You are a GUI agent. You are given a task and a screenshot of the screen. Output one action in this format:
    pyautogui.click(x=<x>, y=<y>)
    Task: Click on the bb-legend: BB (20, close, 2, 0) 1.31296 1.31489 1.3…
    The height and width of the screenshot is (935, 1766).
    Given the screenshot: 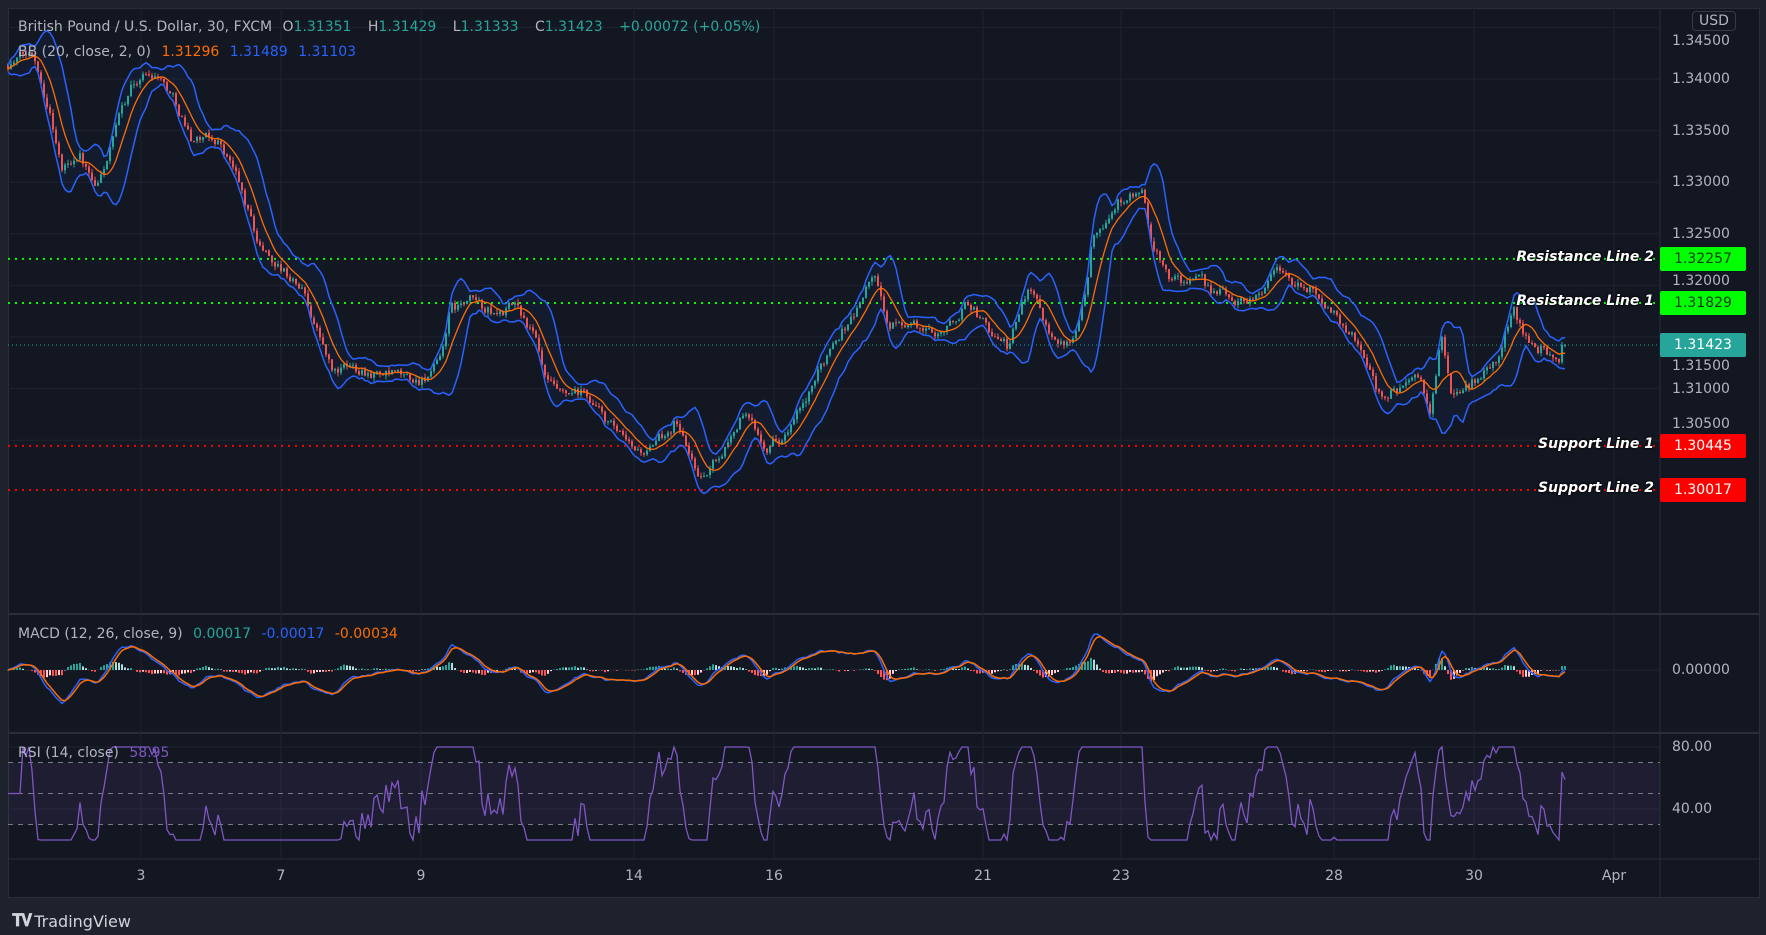 What is the action you would take?
    pyautogui.click(x=190, y=52)
    